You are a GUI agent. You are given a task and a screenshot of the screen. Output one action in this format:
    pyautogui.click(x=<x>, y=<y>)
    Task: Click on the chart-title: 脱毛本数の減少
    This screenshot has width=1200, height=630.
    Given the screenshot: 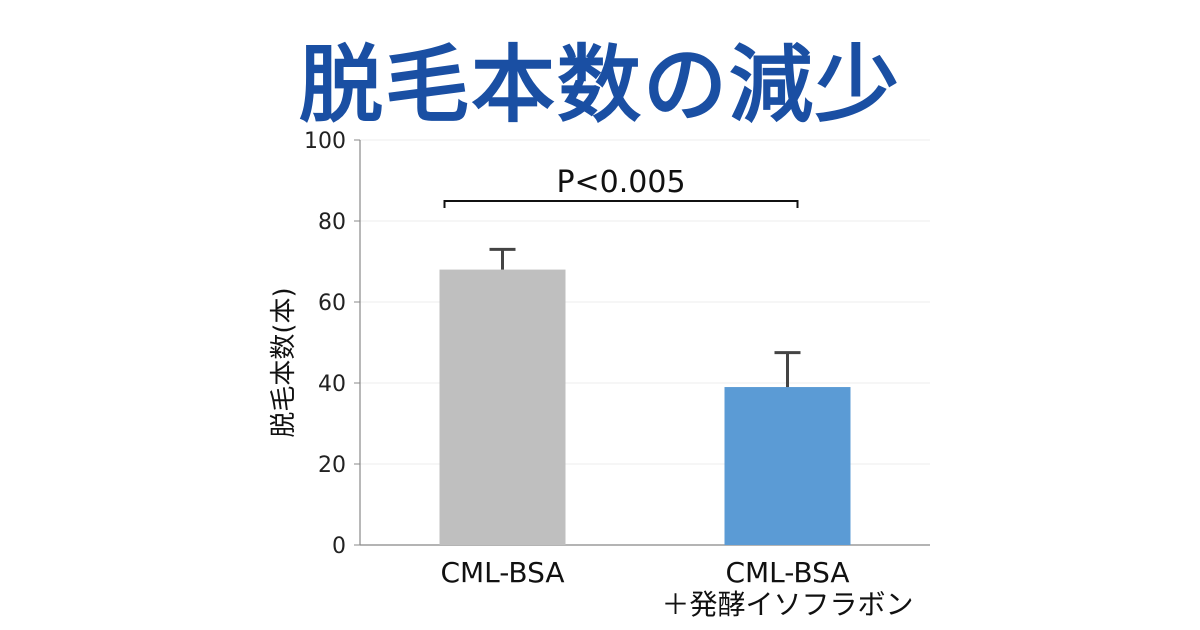 What is the action you would take?
    pyautogui.click(x=599, y=85)
    